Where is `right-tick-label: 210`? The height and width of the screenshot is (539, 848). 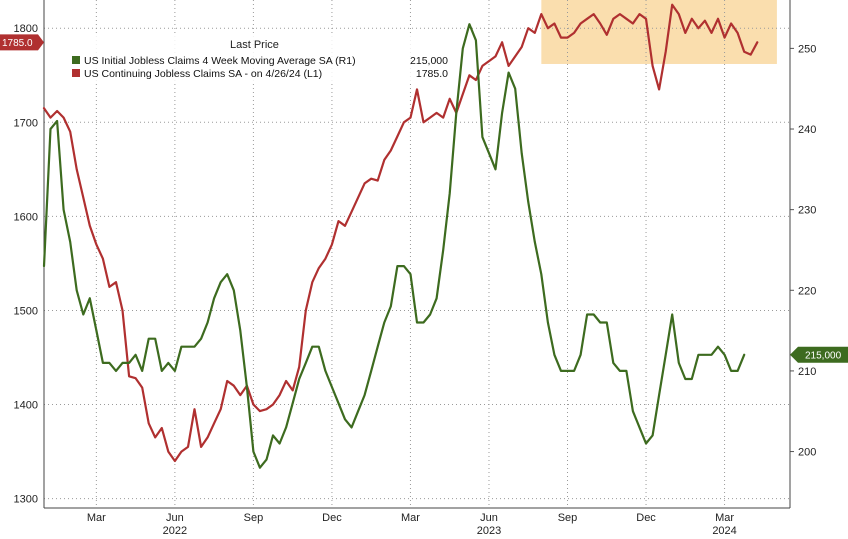 right-tick-label: 210 is located at coordinates (807, 372).